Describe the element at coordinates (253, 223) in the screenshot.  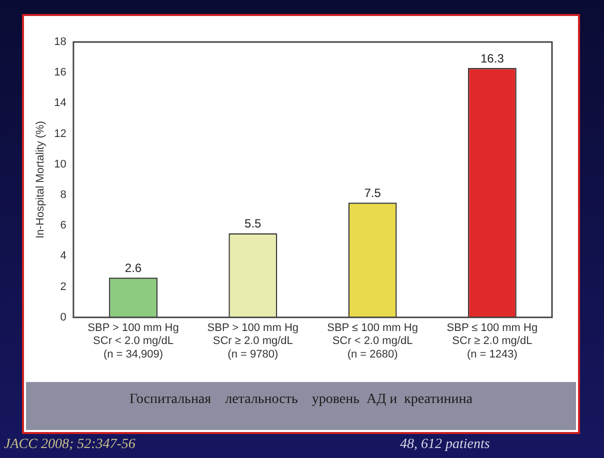
I see `data-label: 5.5` at that location.